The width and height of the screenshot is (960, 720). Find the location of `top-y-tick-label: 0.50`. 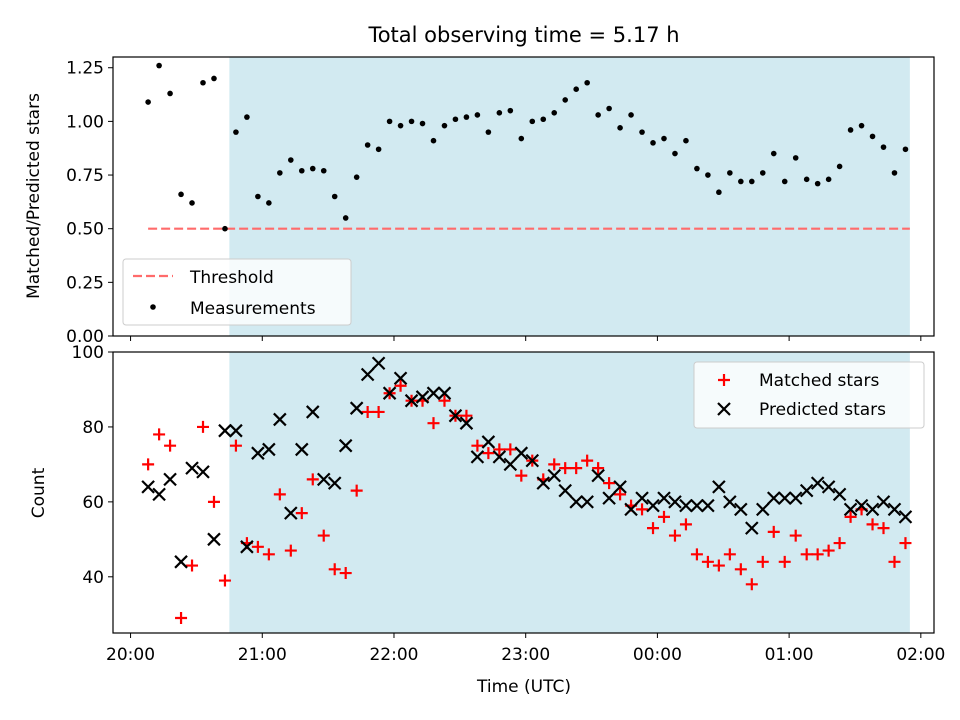

top-y-tick-label: 0.50 is located at coordinates (85, 230).